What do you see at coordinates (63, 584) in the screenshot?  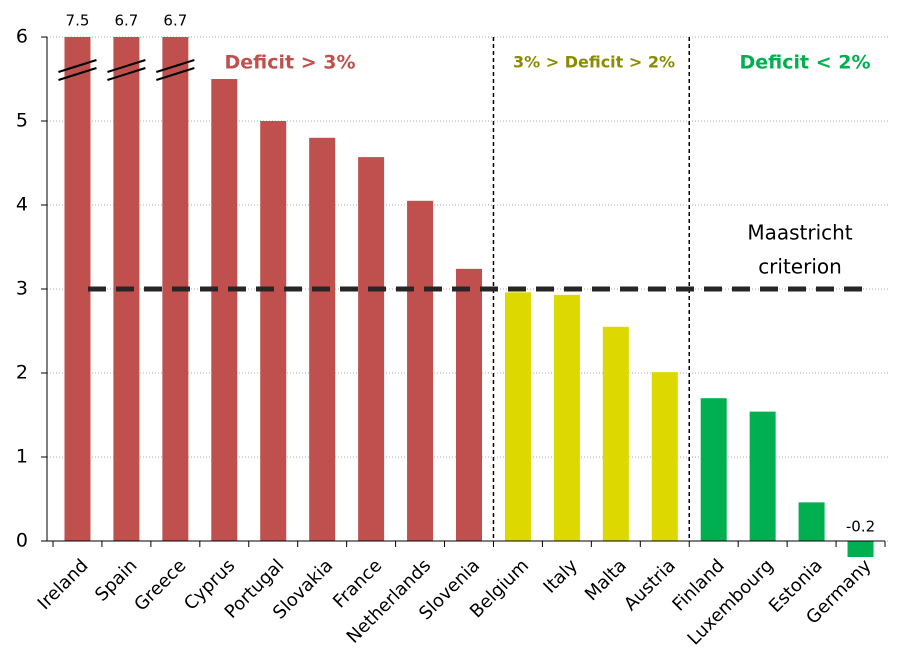 I see `x-tick-label: Ireland` at bounding box center [63, 584].